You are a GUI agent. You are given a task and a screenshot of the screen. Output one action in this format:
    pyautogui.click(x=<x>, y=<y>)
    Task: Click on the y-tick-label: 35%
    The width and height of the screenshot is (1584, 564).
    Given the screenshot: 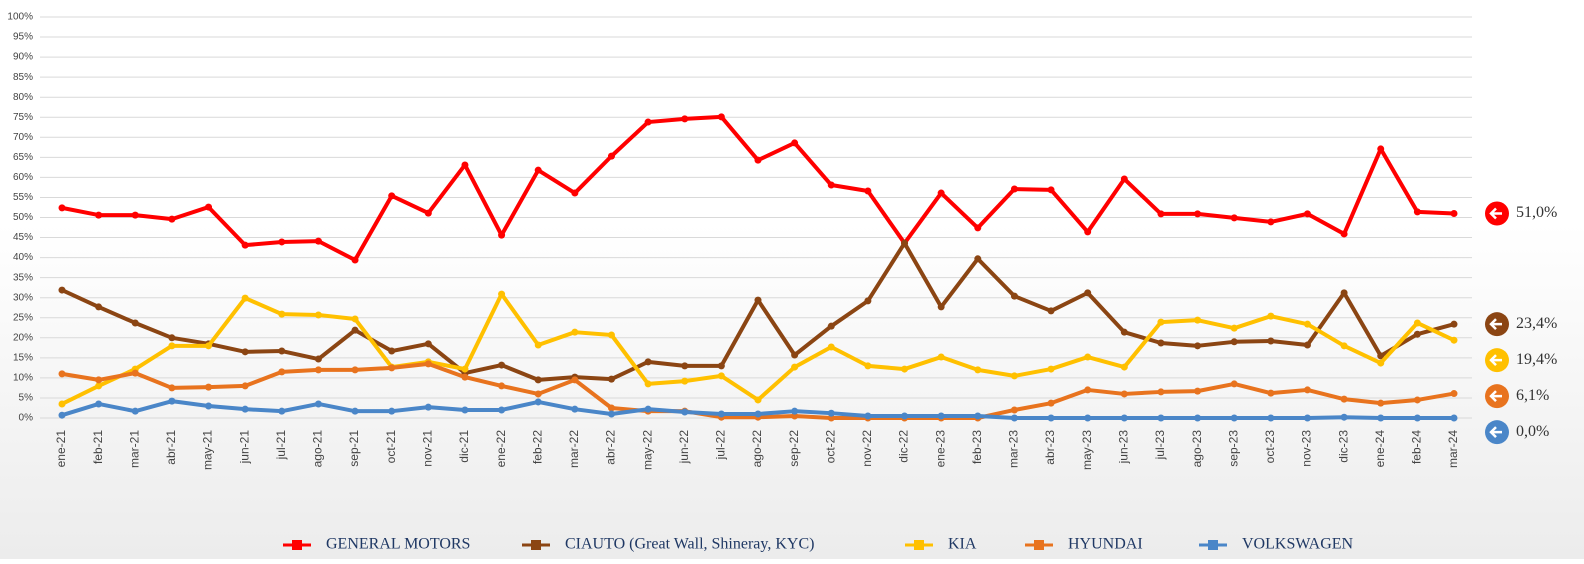 What is the action you would take?
    pyautogui.click(x=23, y=277)
    